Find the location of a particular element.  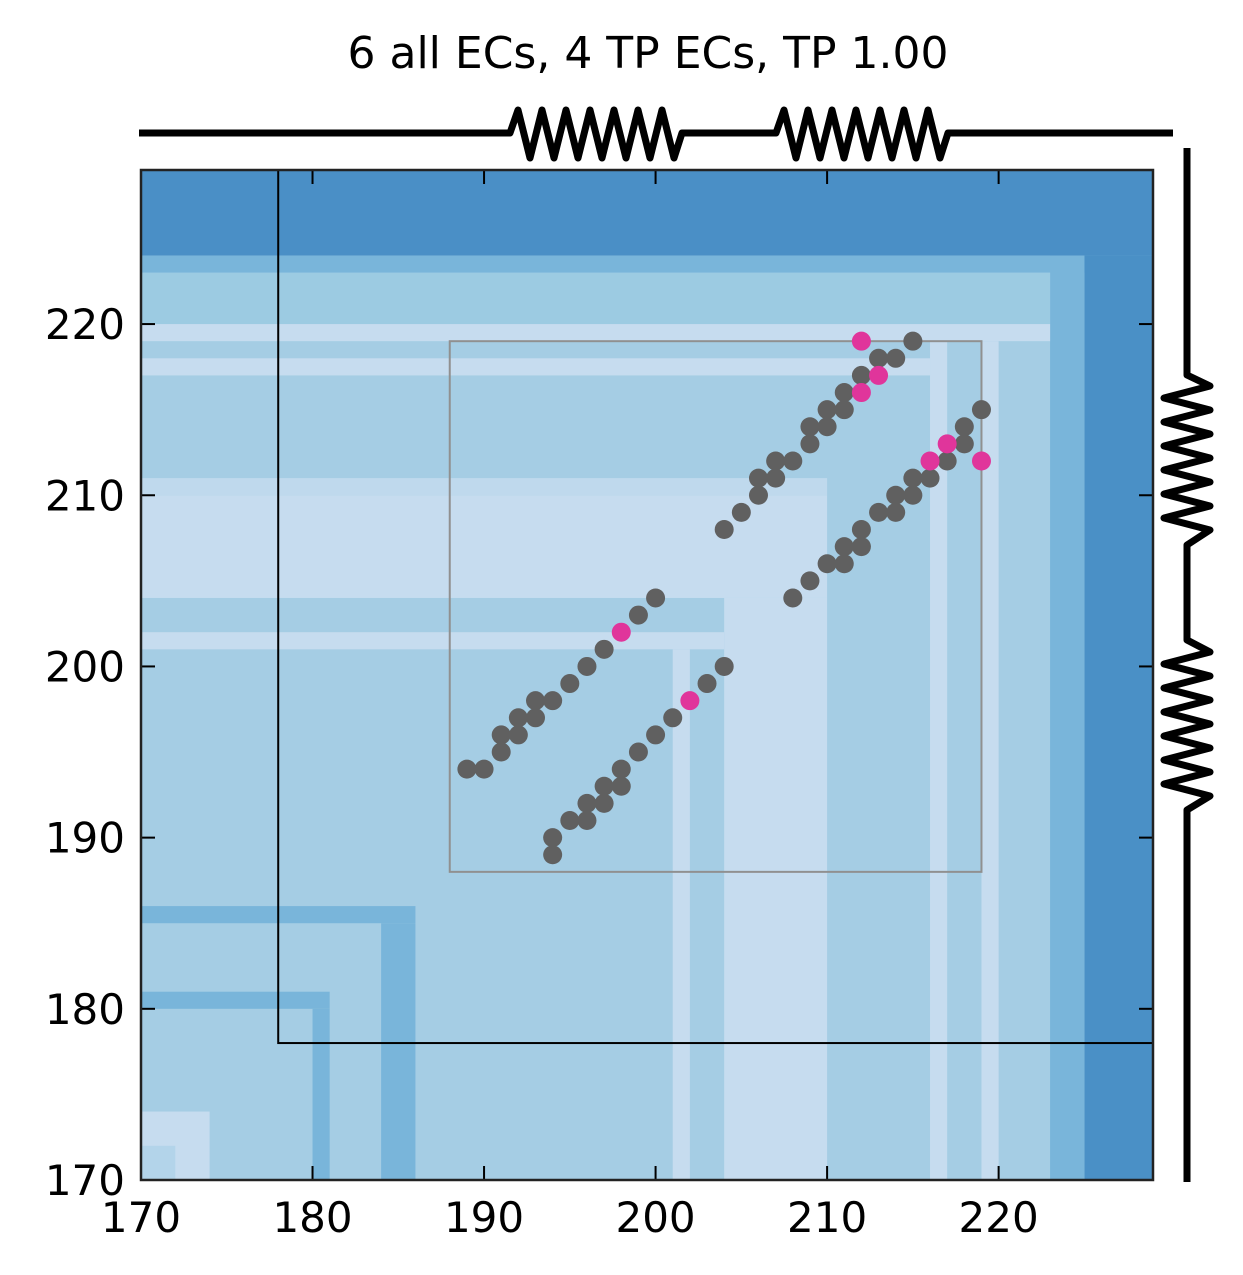

top-helix-track is located at coordinates (656, 134).